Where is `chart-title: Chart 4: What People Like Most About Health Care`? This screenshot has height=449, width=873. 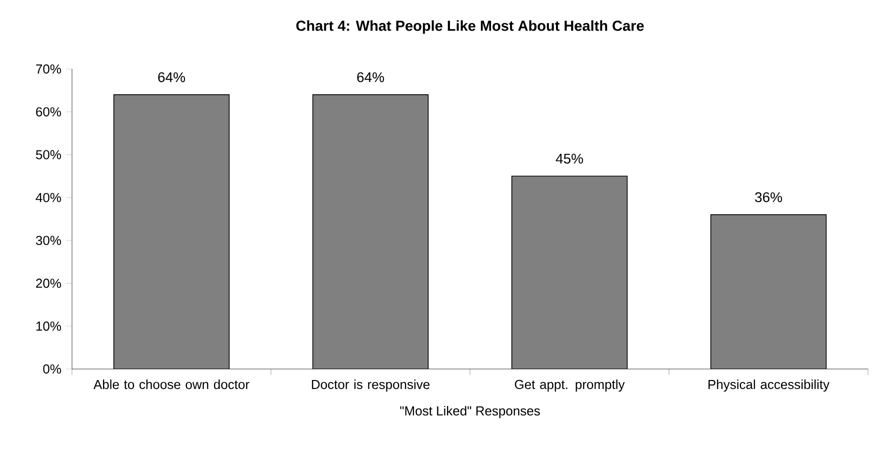
chart-title: Chart 4: What People Like Most About Health Care is located at coordinates (470, 27).